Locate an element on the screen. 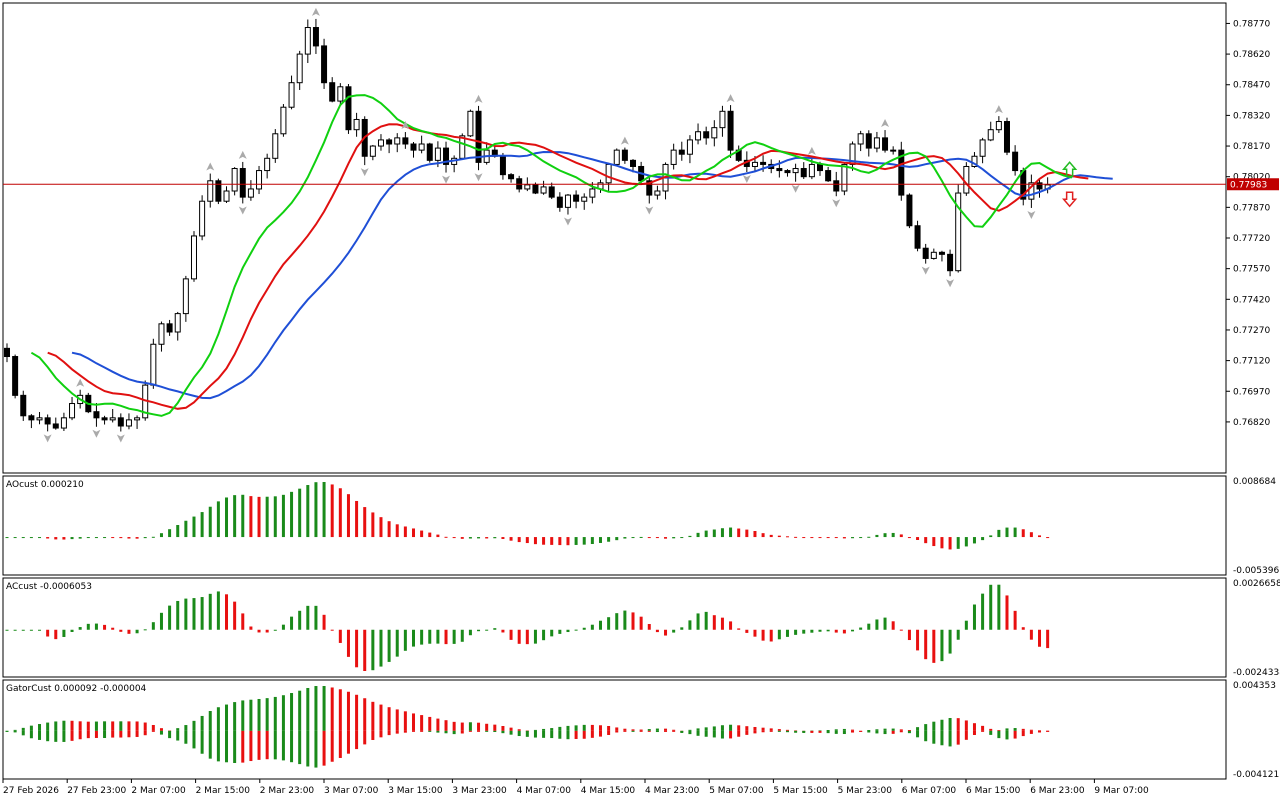  ao-panel: AOcust 0.000210 is located at coordinates (527, 515).